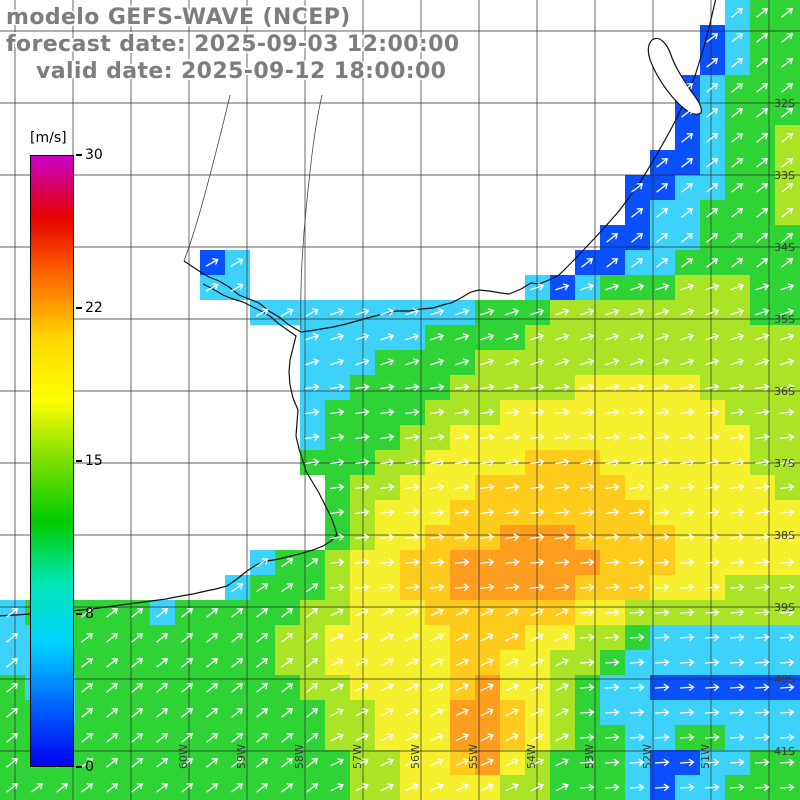  What do you see at coordinates (784, 751) in the screenshot?
I see `lat-label: 41S` at bounding box center [784, 751].